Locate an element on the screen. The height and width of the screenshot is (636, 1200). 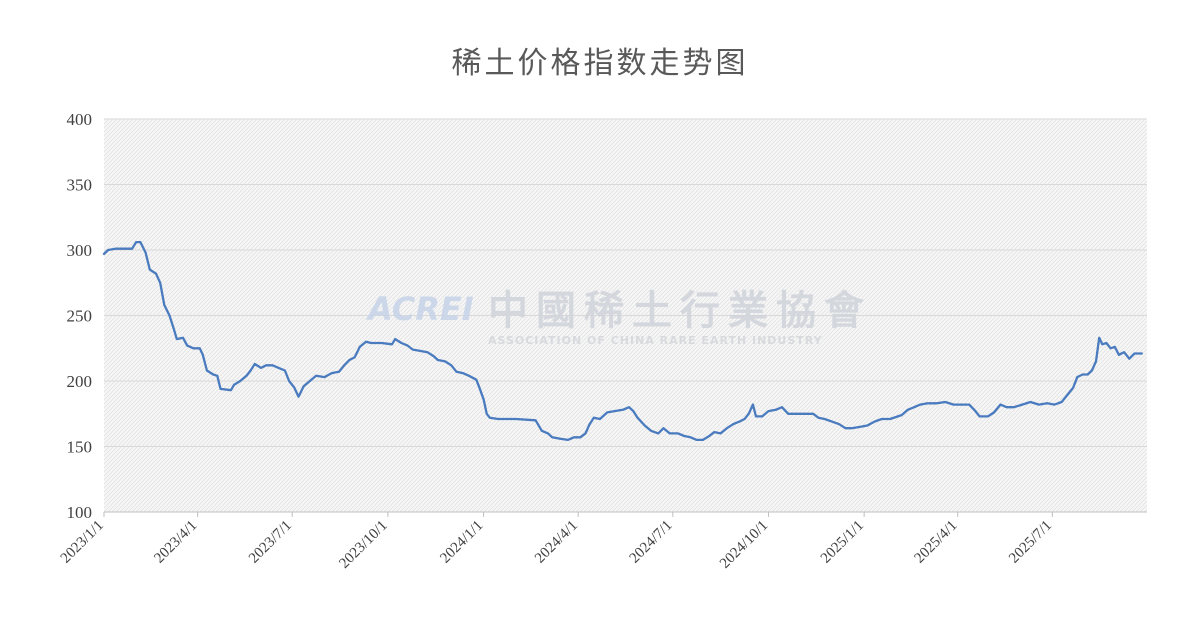
x-tick-label: 2025/4/1 is located at coordinates (936, 542).